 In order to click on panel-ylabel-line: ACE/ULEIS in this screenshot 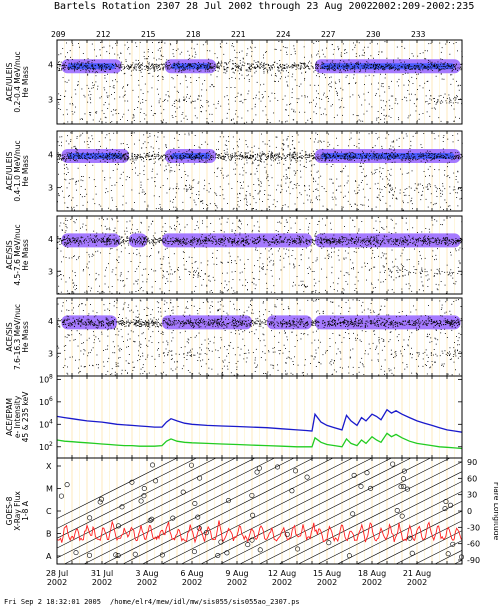, I will do `click(9, 81)`.